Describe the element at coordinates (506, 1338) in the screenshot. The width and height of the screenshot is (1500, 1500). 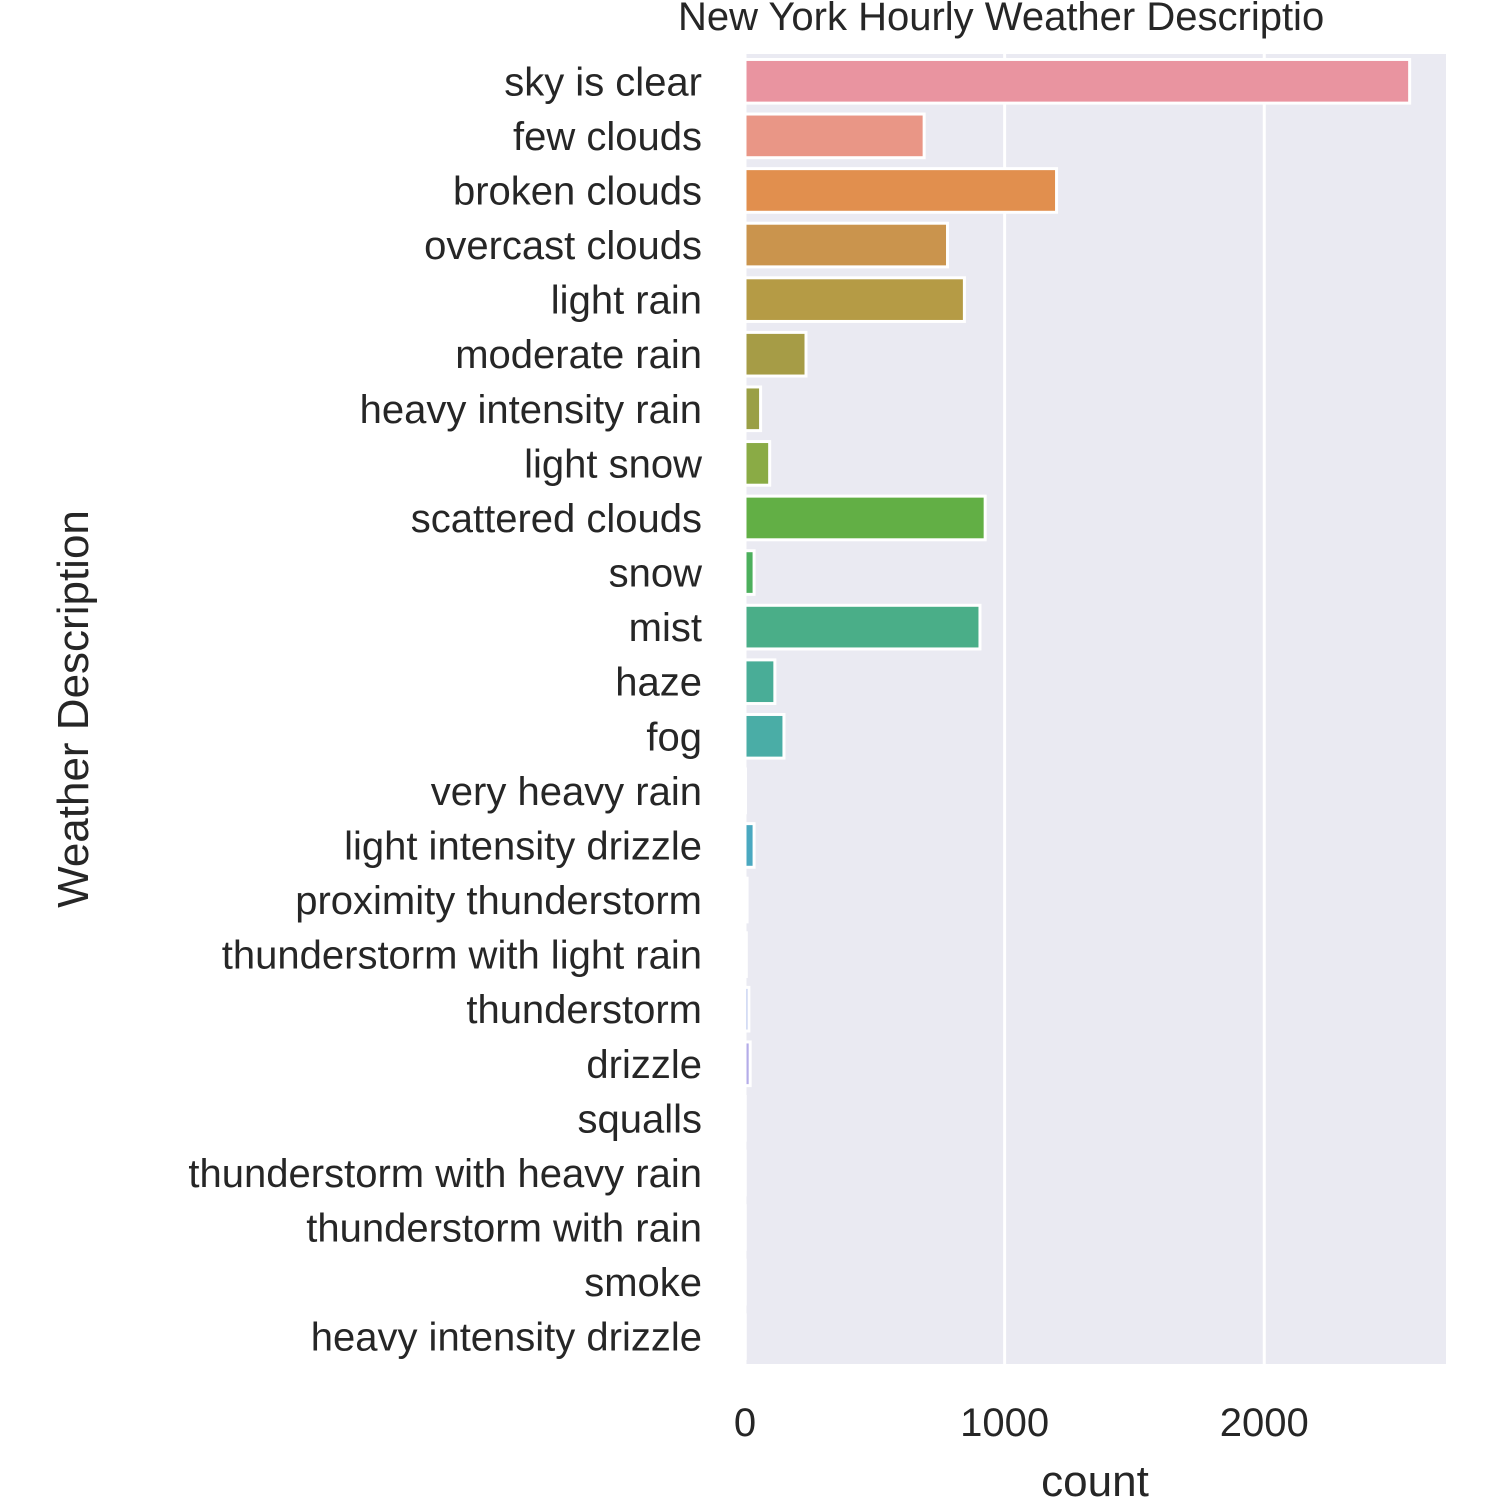
I see `y-tick-label: heavy intensity drizzle` at that location.